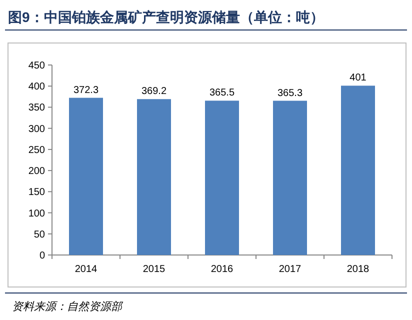 This screenshot has width=412, height=320. Describe the element at coordinates (166, 17) in the screenshot. I see `chart-title: 图9：中国铂族金属矿产查明资源储量（单位：吨）` at that location.